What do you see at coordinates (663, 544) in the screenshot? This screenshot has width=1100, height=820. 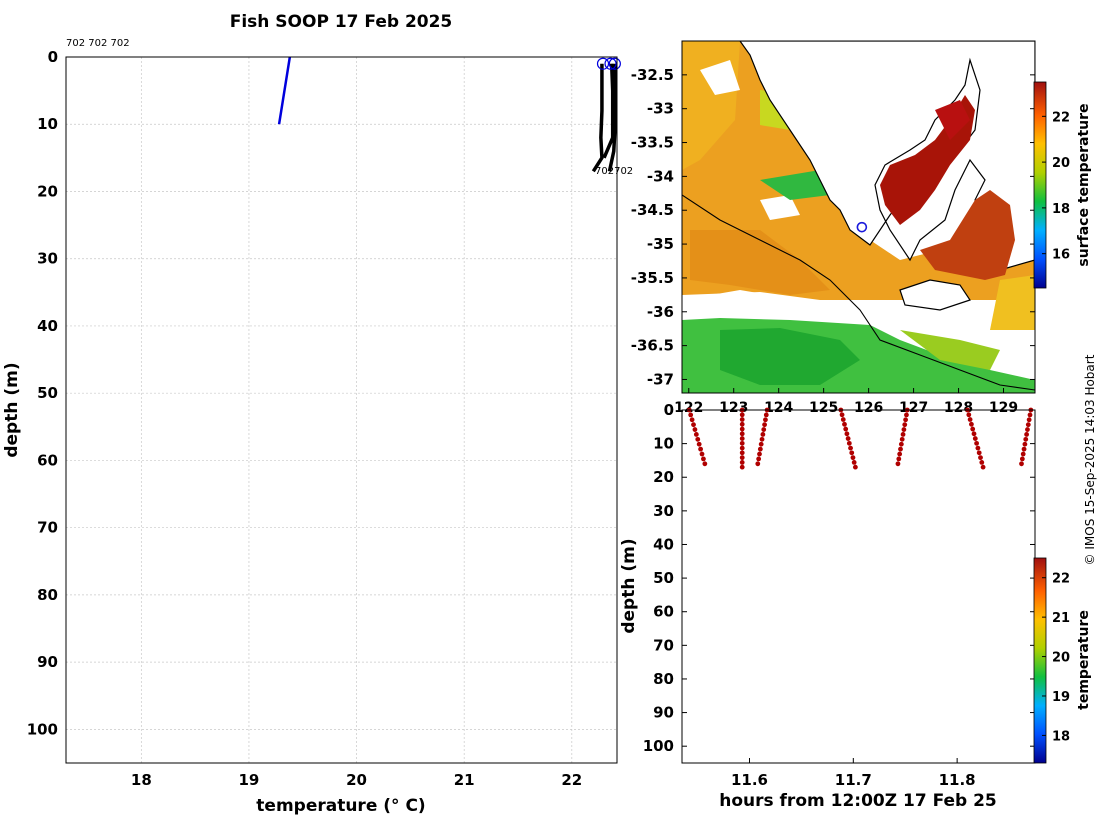 I see `section-y-tick-label: 40` at bounding box center [663, 544].